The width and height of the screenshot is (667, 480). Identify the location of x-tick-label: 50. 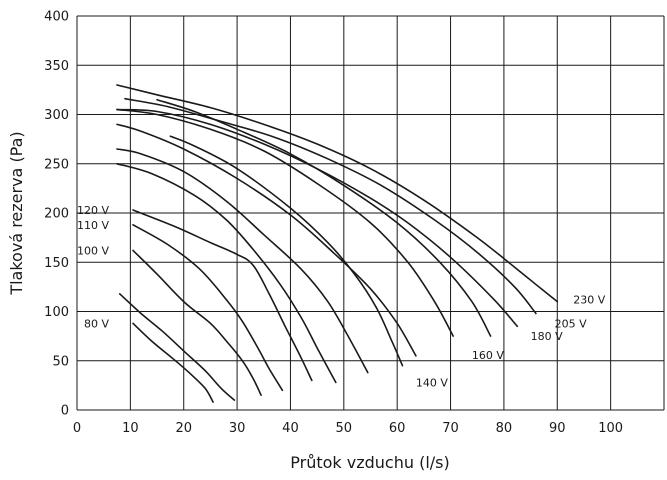
(344, 428).